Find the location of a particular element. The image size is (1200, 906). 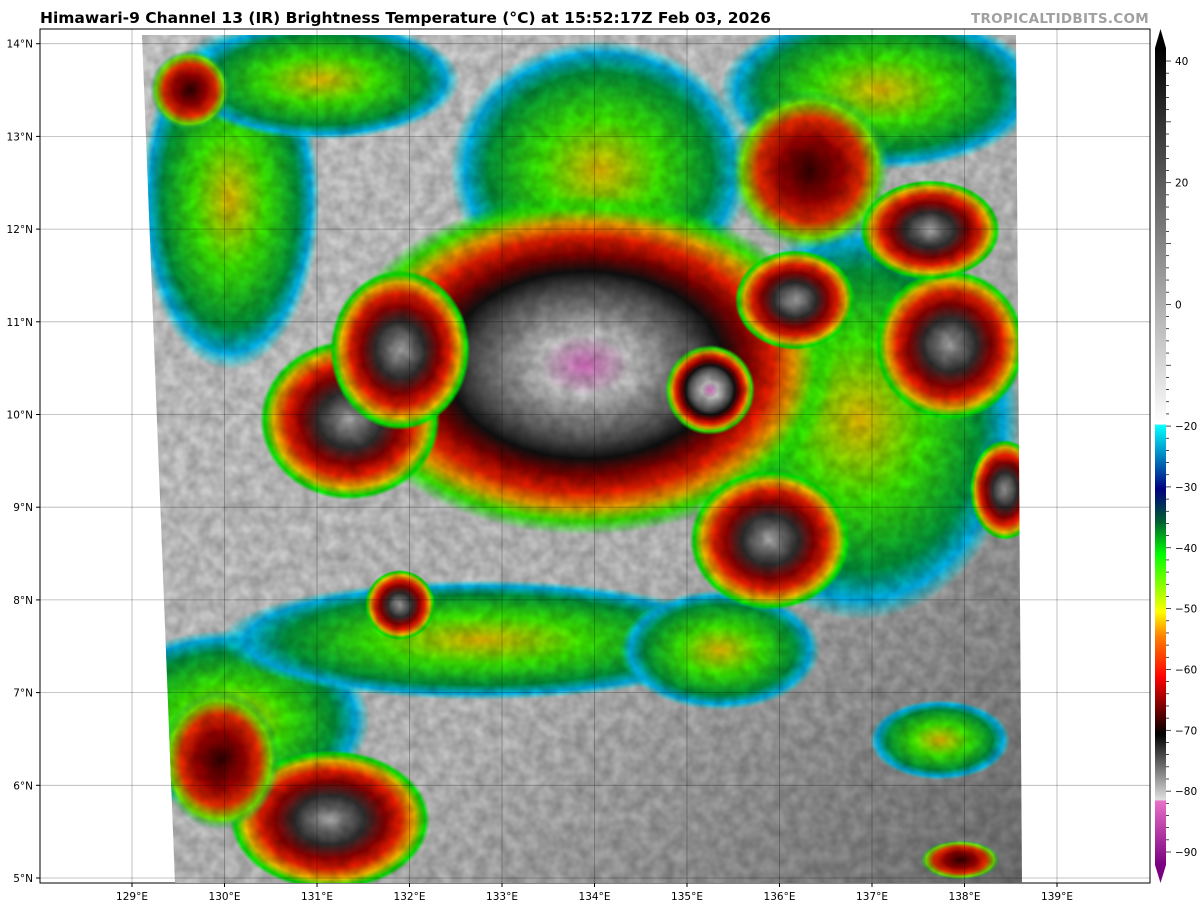

lon-tick-label: 136°E is located at coordinates (780, 897).